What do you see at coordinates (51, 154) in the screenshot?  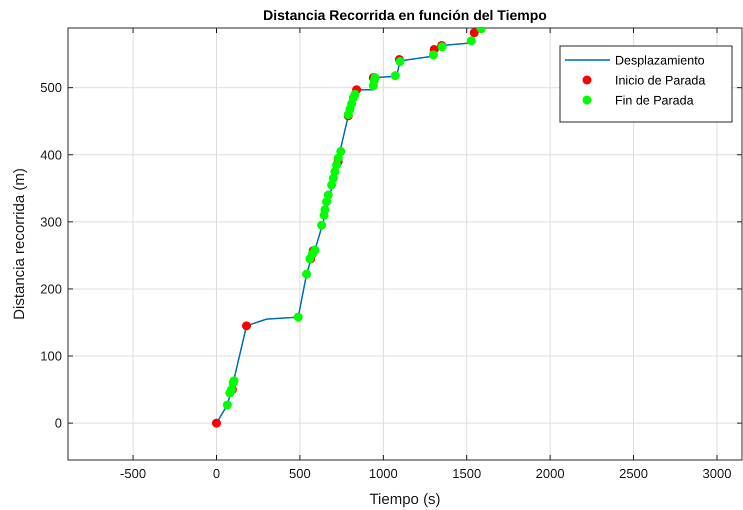 I see `y-tick-label: 400` at bounding box center [51, 154].